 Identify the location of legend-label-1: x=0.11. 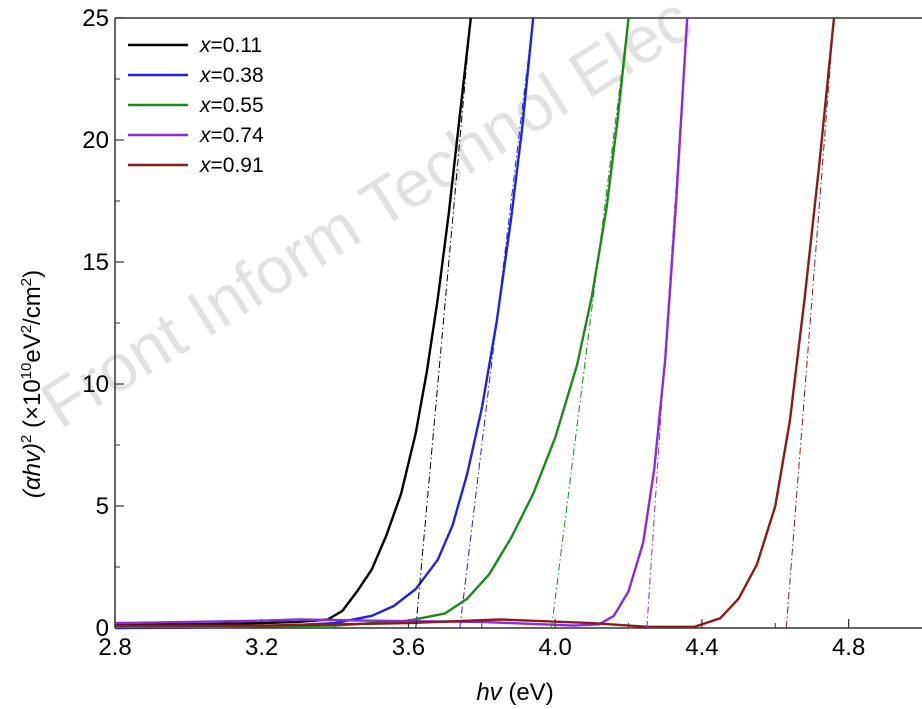
(230, 45).